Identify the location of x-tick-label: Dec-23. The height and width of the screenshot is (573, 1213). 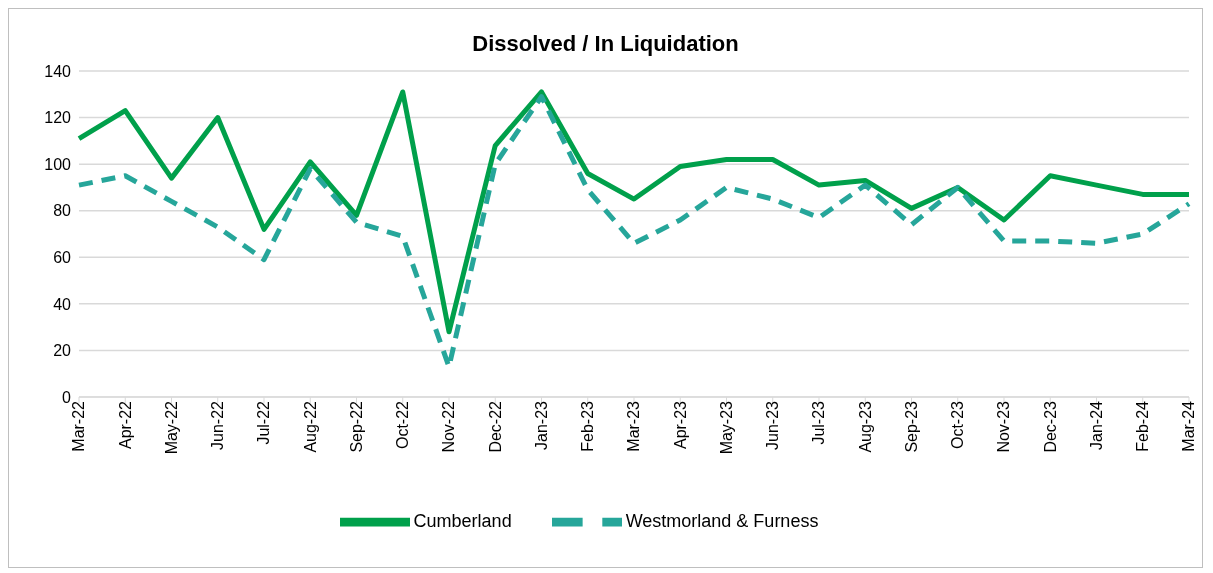
(1050, 426).